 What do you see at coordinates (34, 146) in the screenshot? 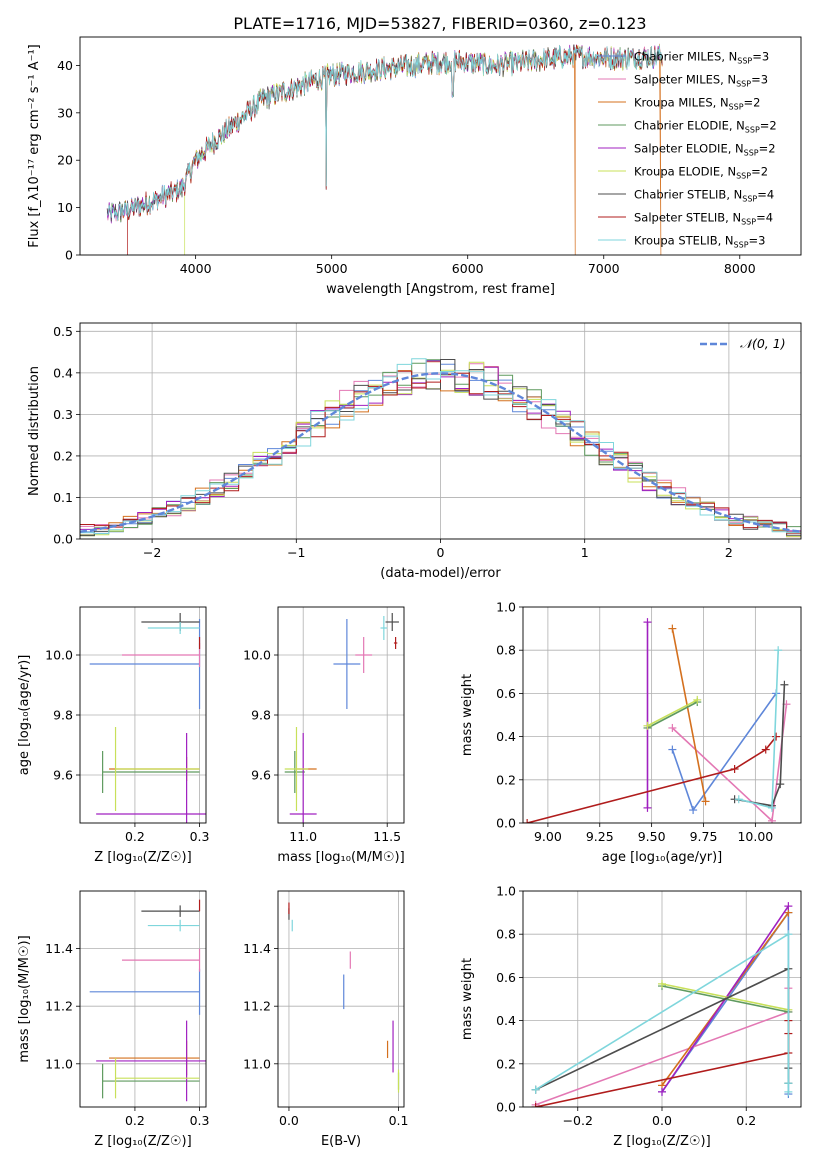
I see `y-axis-label: Flux [f_λ10⁻¹⁷ erg cm⁻² s⁻¹ A⁻¹]` at bounding box center [34, 146].